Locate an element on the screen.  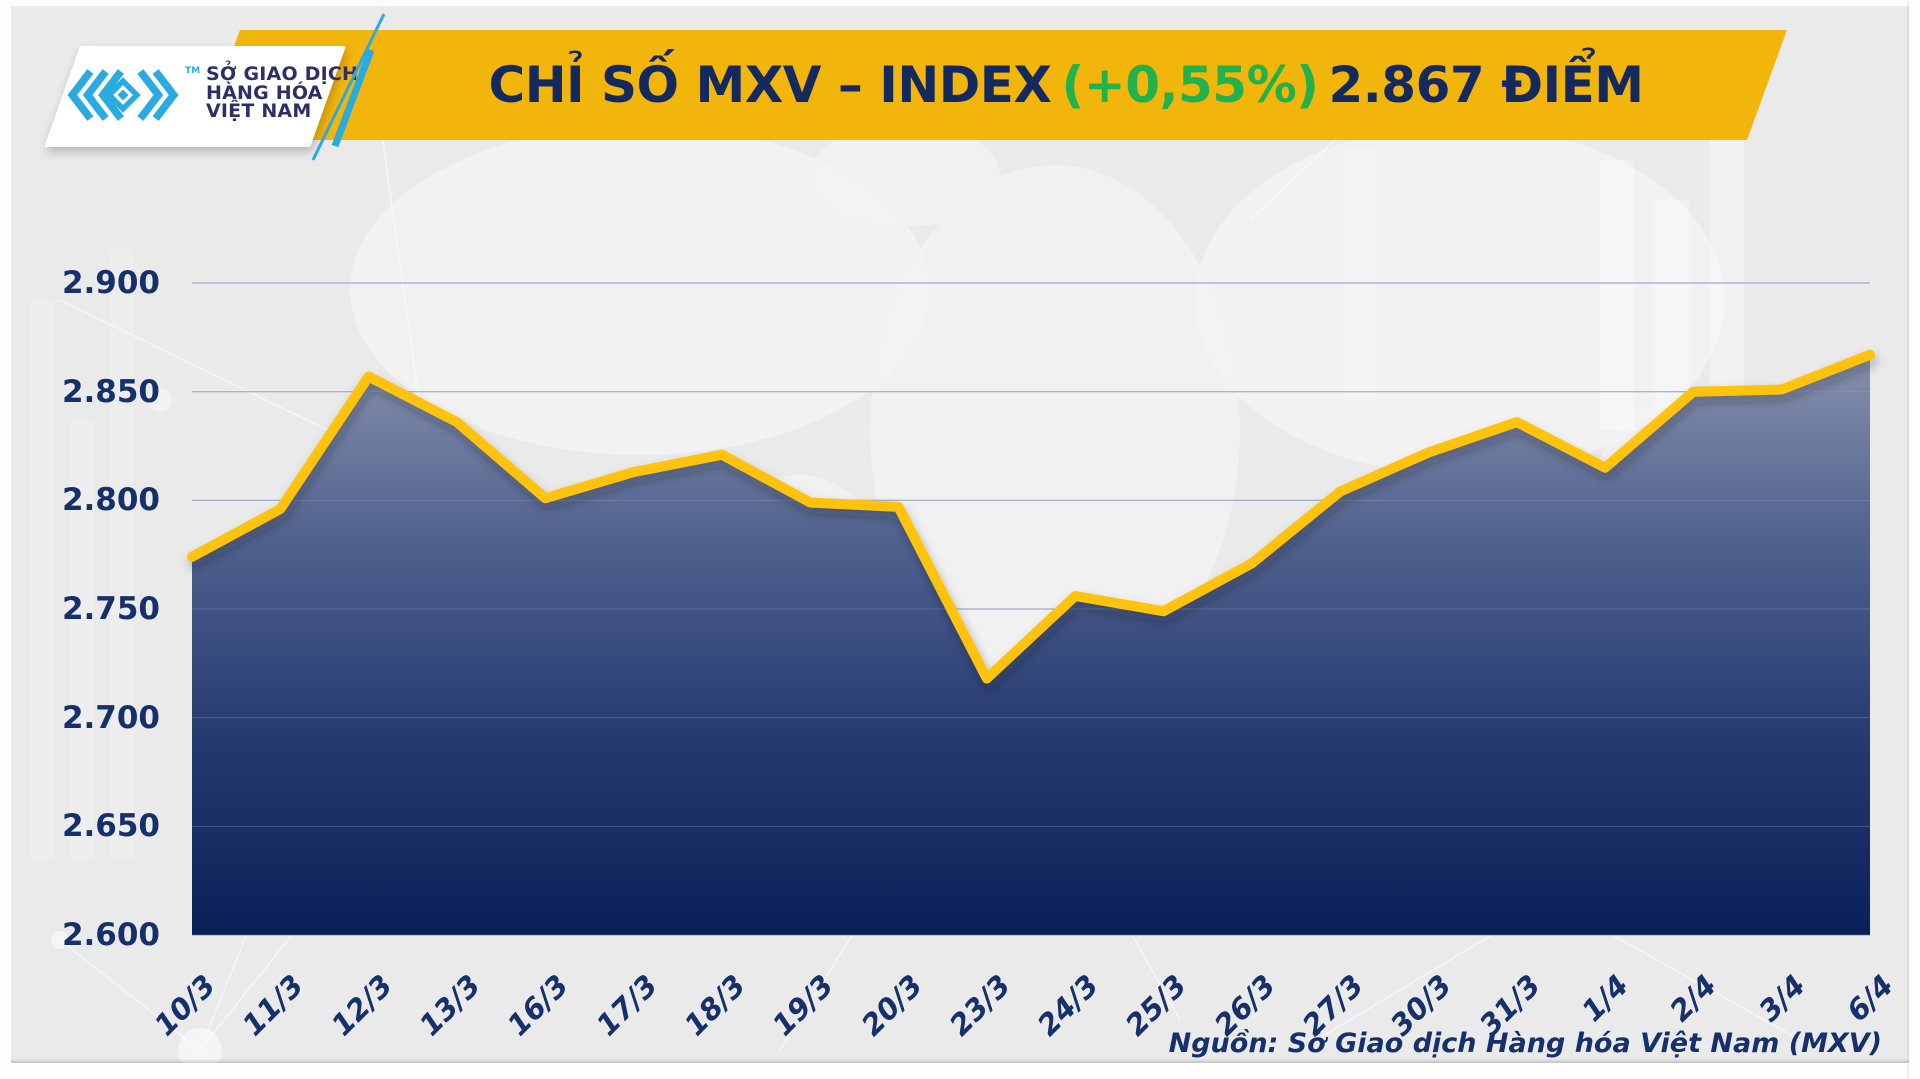
diagonal-accent-thin-icon is located at coordinates (348, 87).